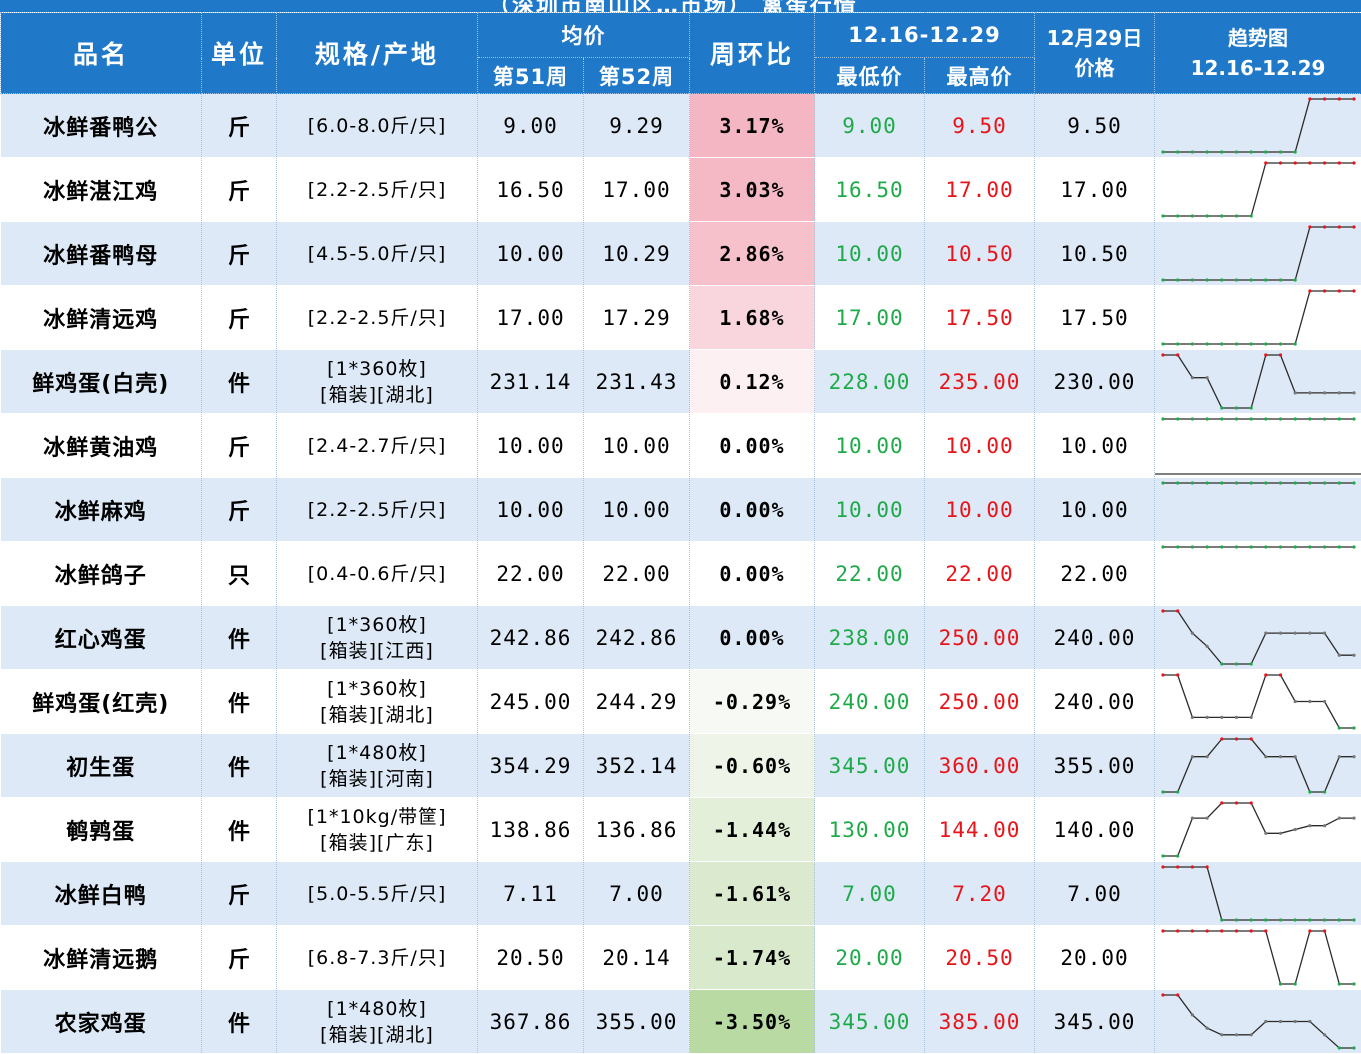  Describe the element at coordinates (1258, 38) in the screenshot. I see `header-trend-line1: 趋势图` at that location.